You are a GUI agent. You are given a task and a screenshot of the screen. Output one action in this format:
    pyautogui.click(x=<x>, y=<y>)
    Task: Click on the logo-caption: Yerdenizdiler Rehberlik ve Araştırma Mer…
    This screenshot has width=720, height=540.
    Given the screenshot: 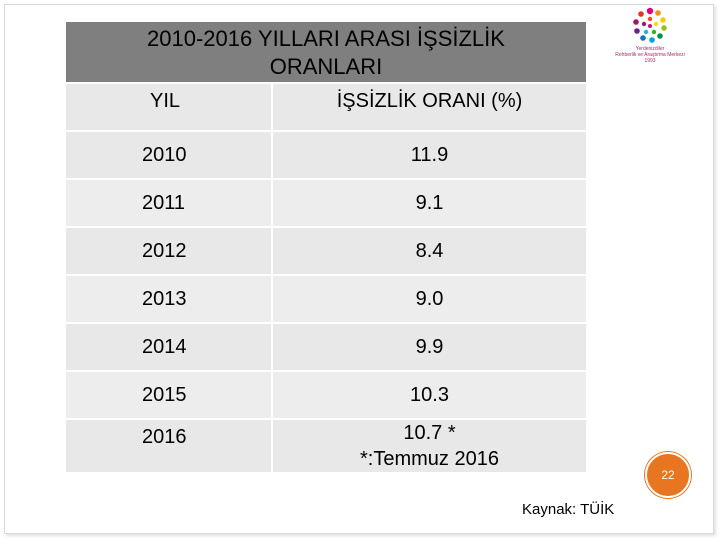 What is the action you would take?
    pyautogui.click(x=650, y=55)
    